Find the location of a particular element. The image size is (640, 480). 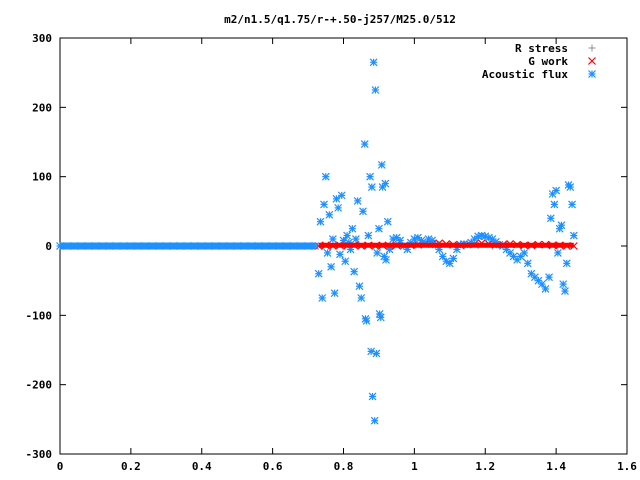

y-tick-label: -300 is located at coordinates (39, 454).